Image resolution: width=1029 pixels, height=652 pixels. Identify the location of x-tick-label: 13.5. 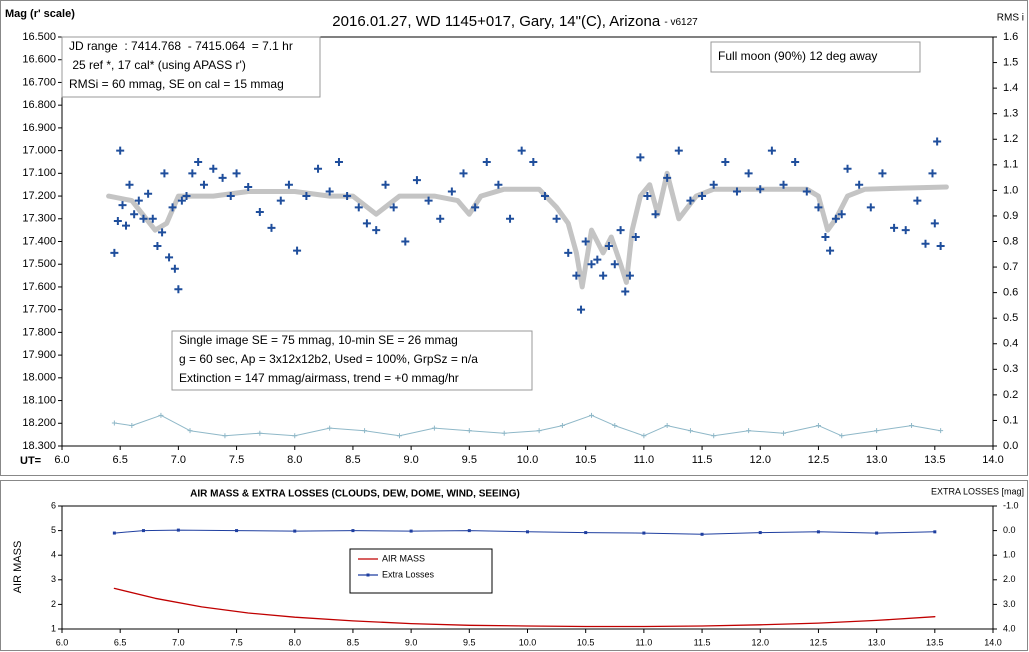
(935, 642).